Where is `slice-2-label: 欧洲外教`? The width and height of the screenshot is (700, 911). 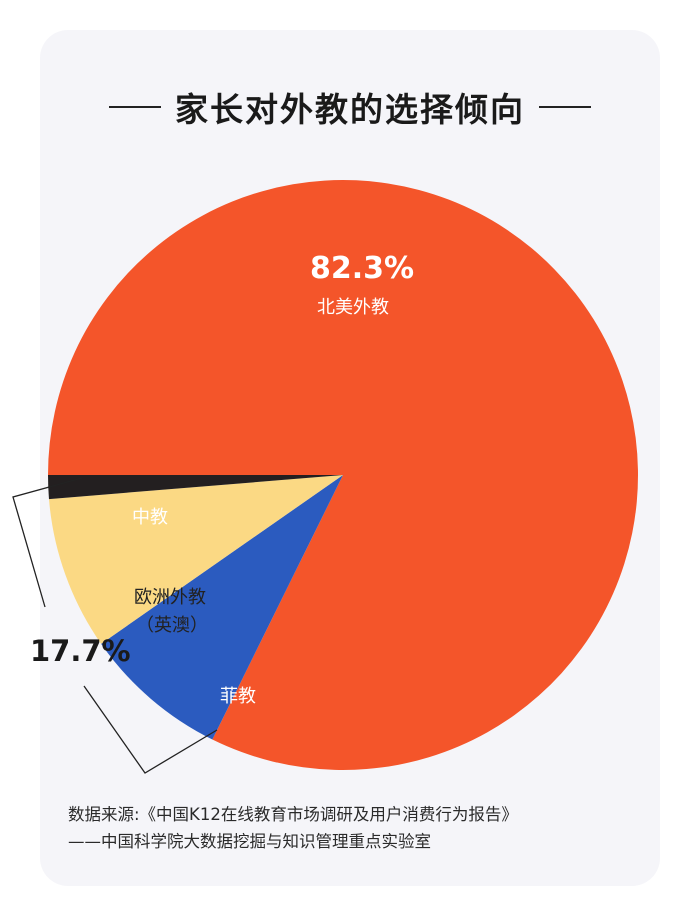 slice-2-label: 欧洲外教 is located at coordinates (170, 597).